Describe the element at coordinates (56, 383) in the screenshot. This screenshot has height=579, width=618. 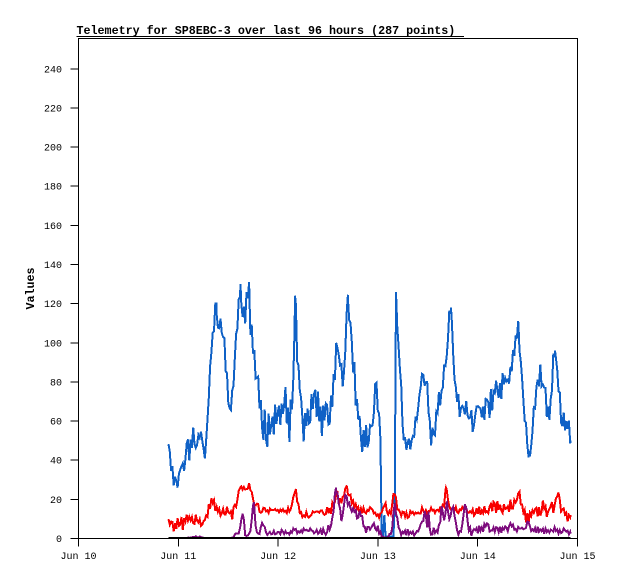
I see `svg-text: 80` at that location.